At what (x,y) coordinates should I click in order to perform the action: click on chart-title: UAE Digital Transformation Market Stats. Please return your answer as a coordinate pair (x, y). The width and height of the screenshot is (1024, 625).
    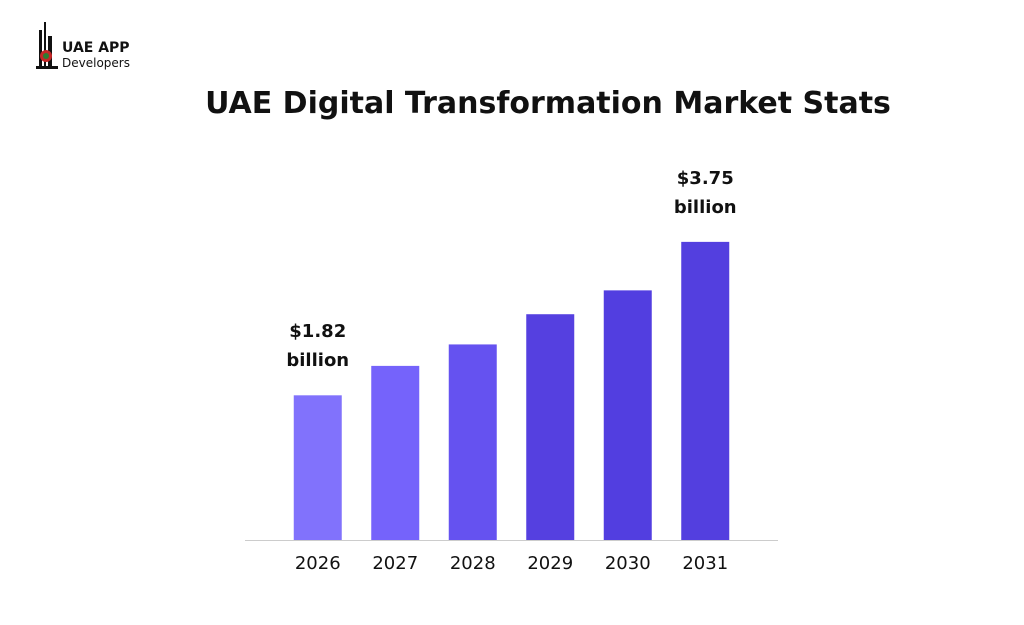
    Looking at the image, I should click on (548, 103).